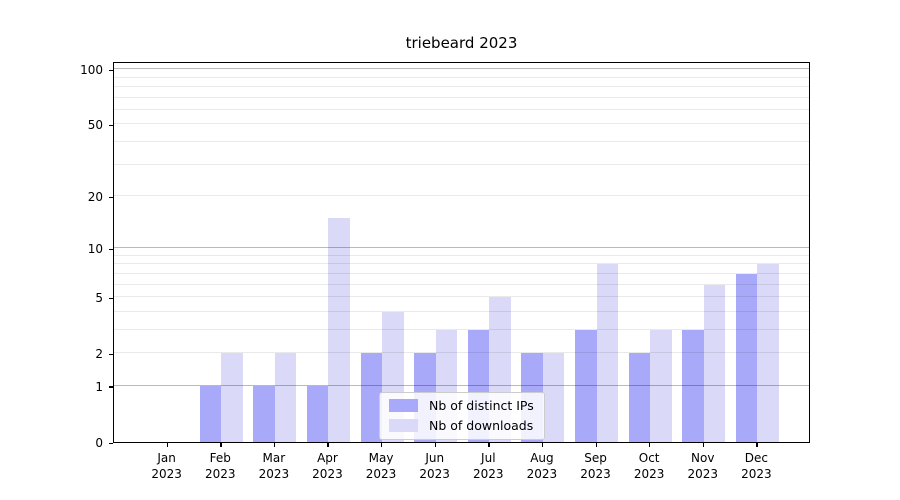  I want to click on y-tick-label-5: 5, so click(99, 298).